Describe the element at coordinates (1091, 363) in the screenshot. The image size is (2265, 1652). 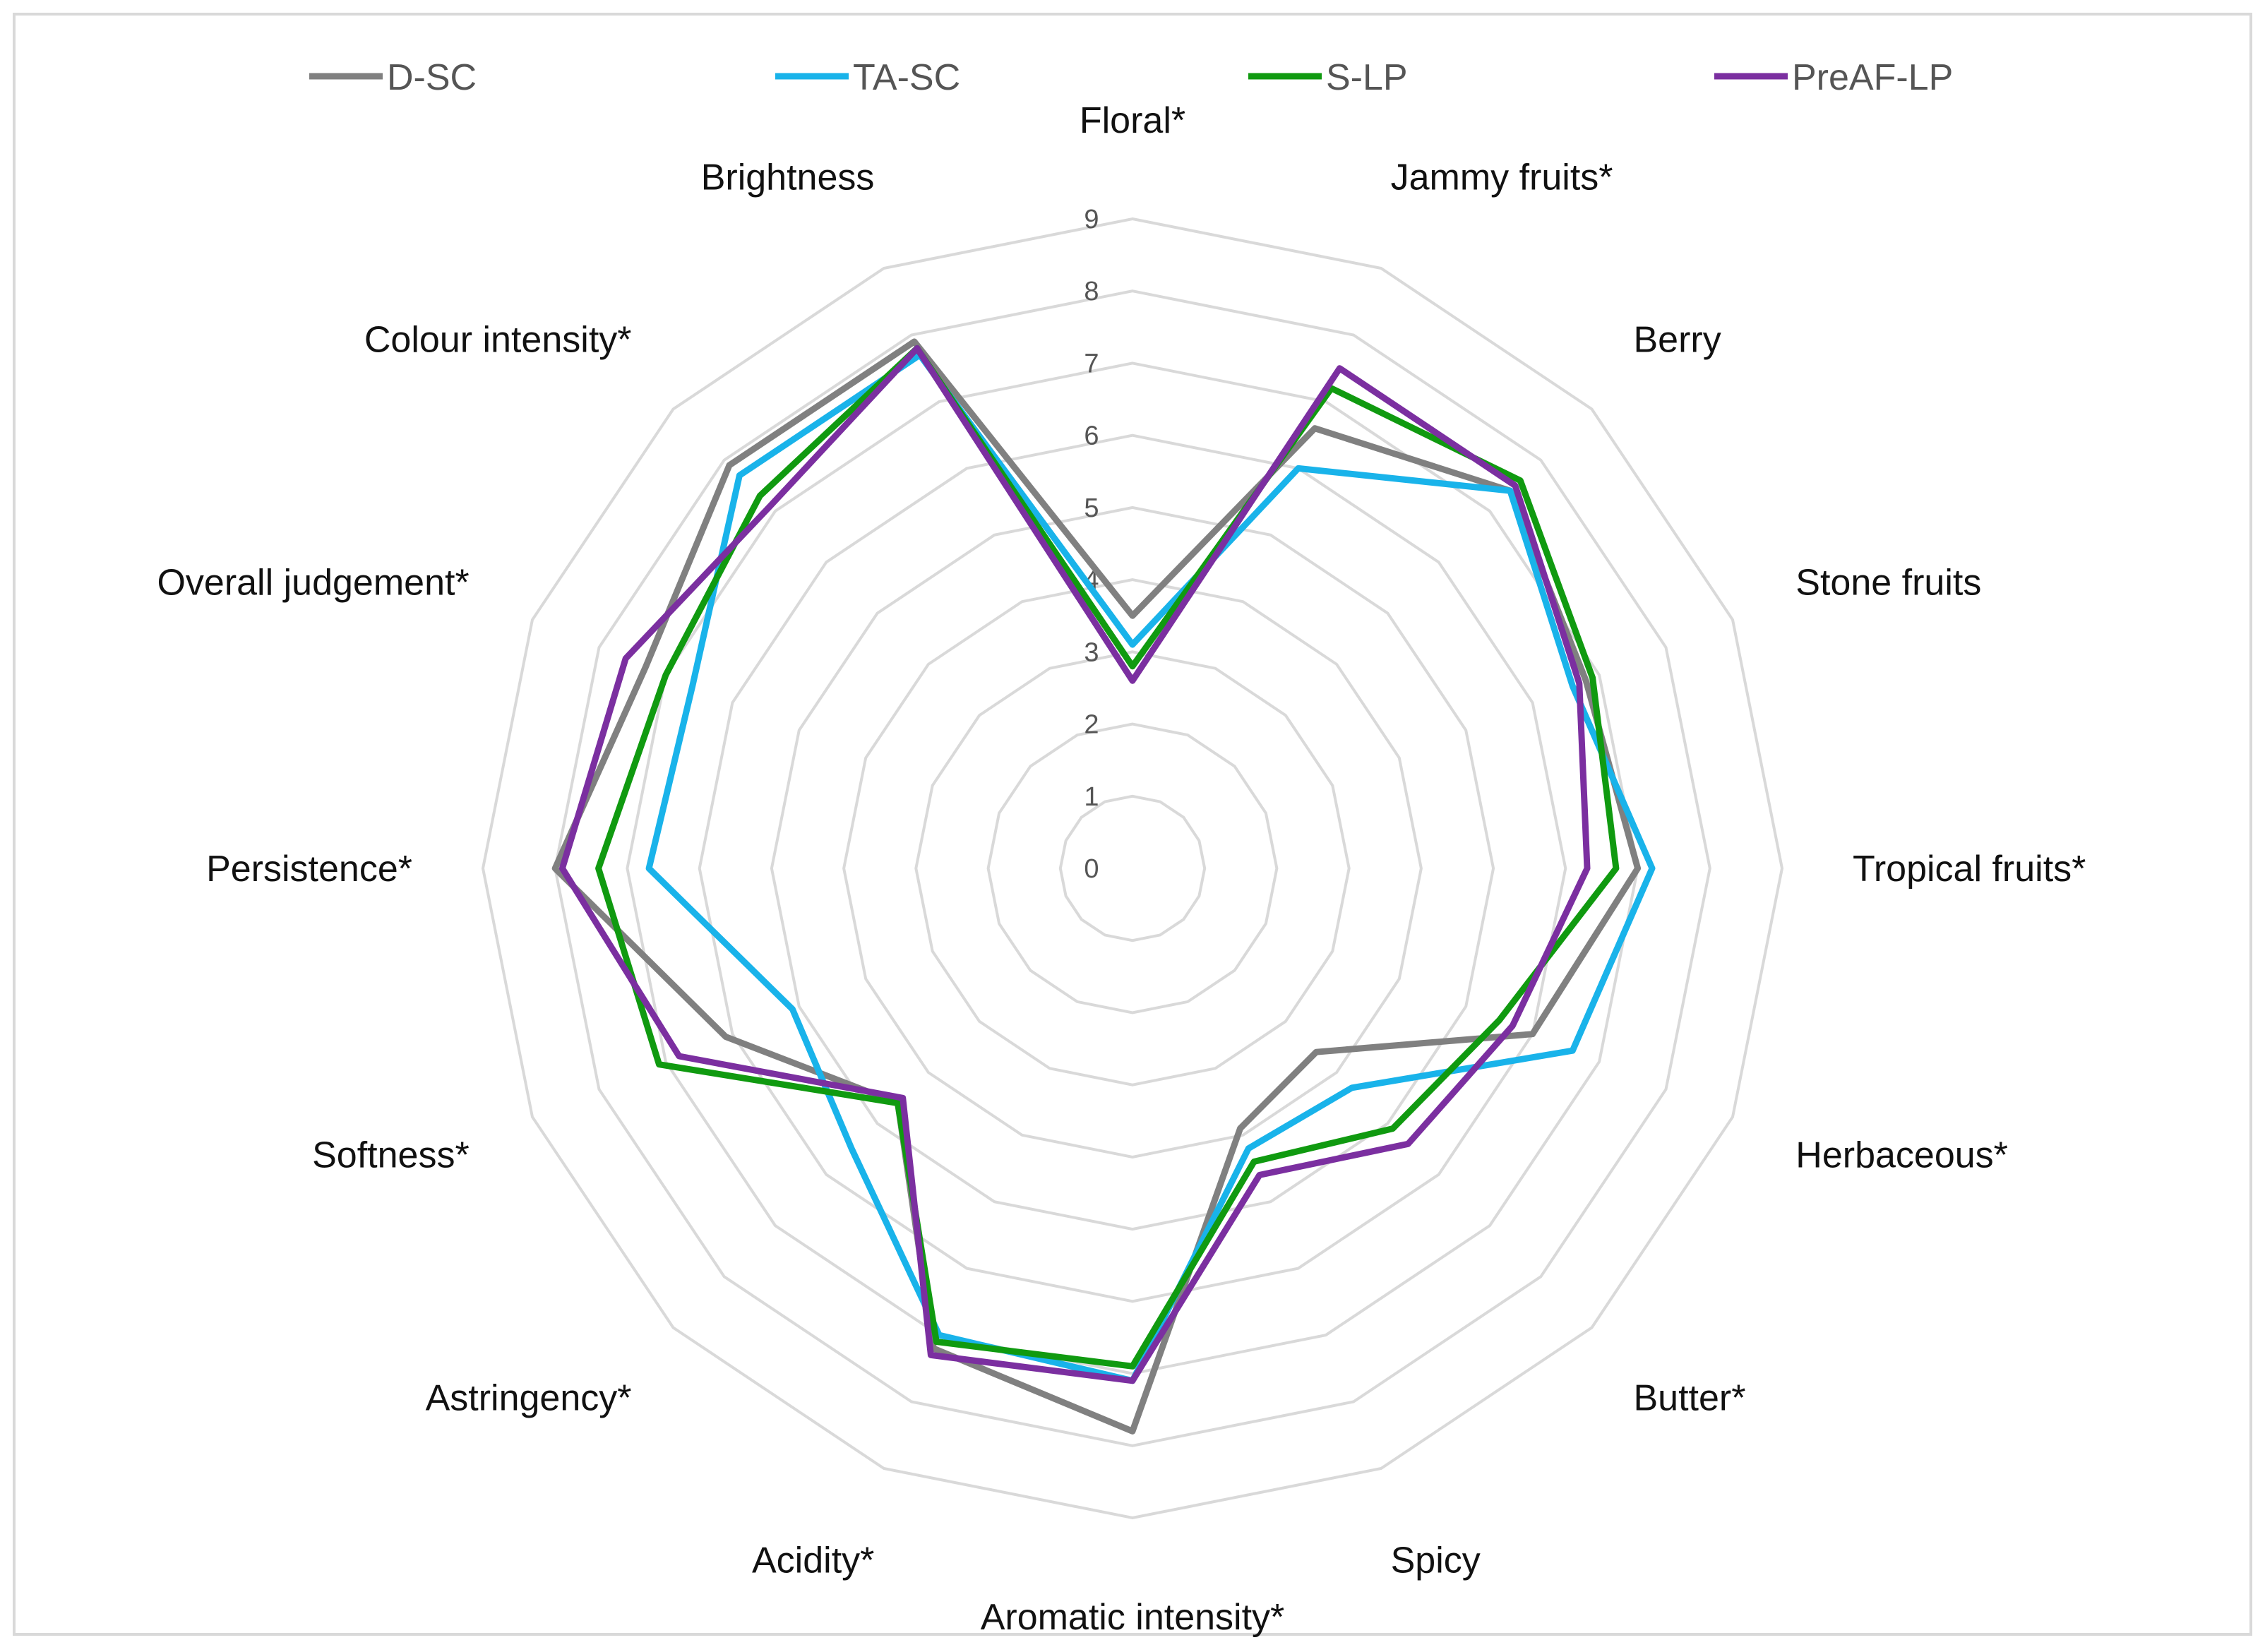
I see `tick-label: 7` at that location.